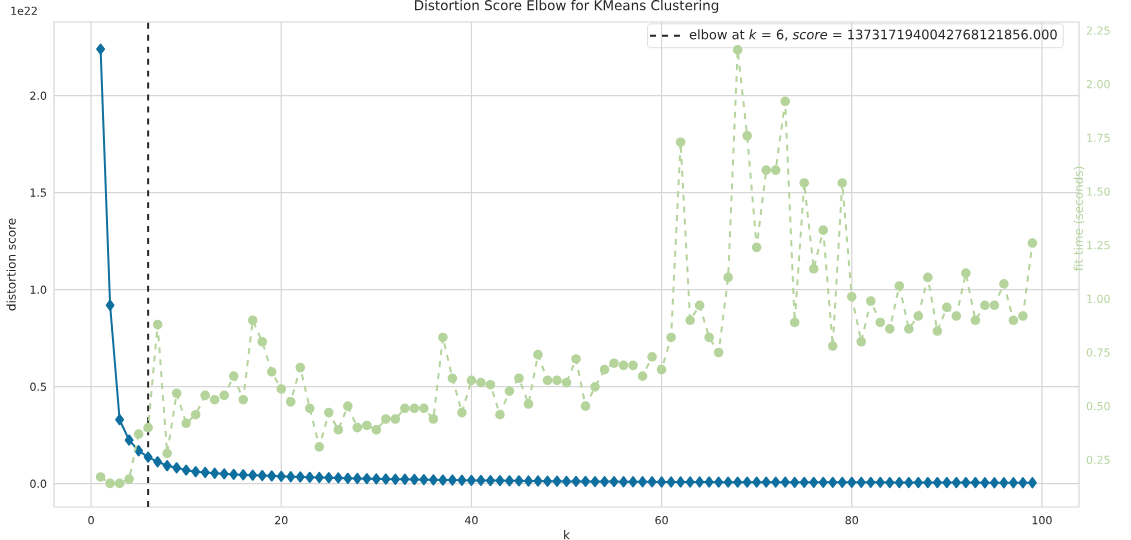  What do you see at coordinates (38, 386) in the screenshot?
I see `y-tick-label: 0.5` at bounding box center [38, 386].